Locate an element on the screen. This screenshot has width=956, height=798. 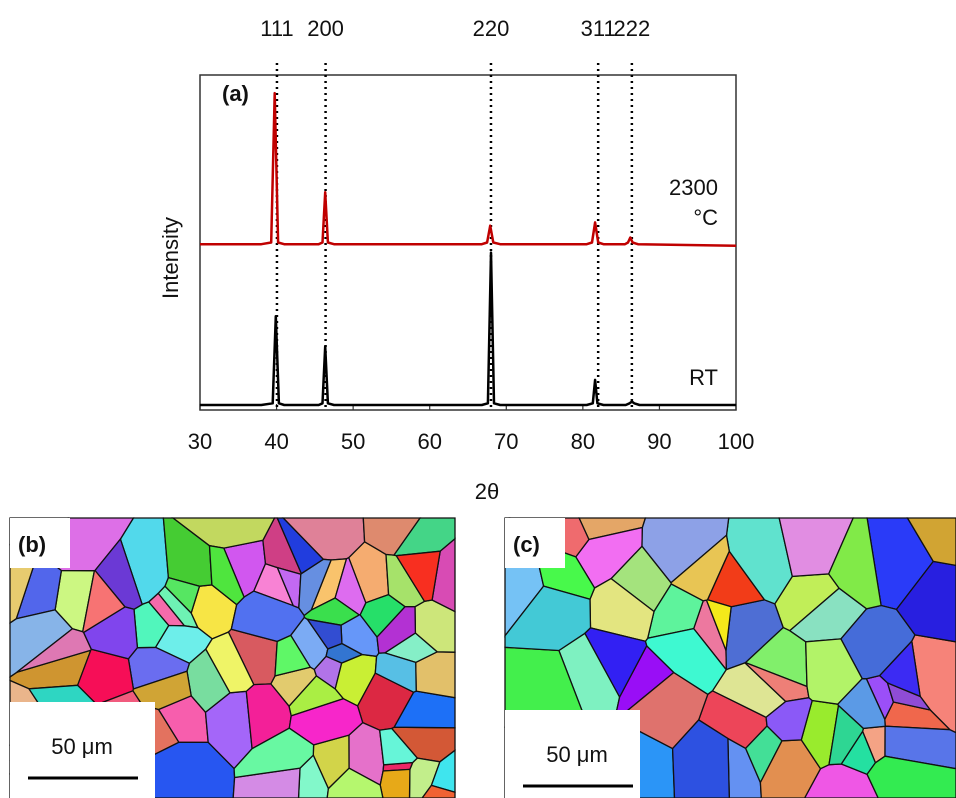
x-tick-label: 50 is located at coordinates (353, 441).